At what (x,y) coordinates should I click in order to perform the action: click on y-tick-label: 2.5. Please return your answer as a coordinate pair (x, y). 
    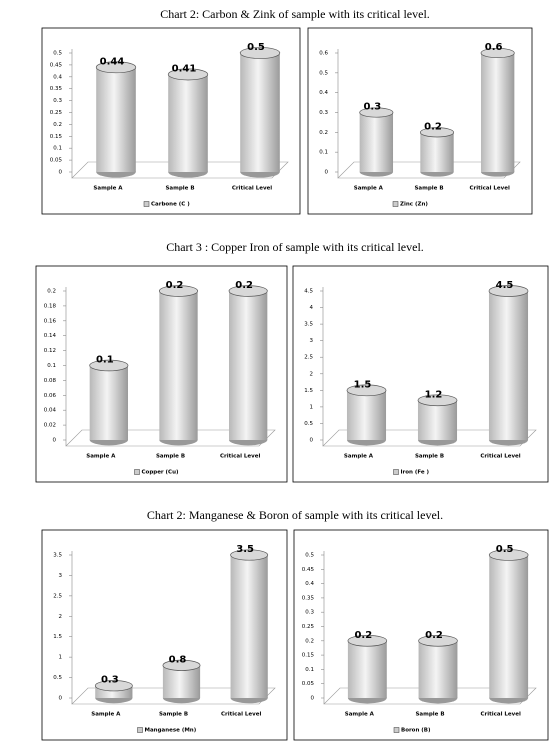
    Looking at the image, I should click on (308, 358).